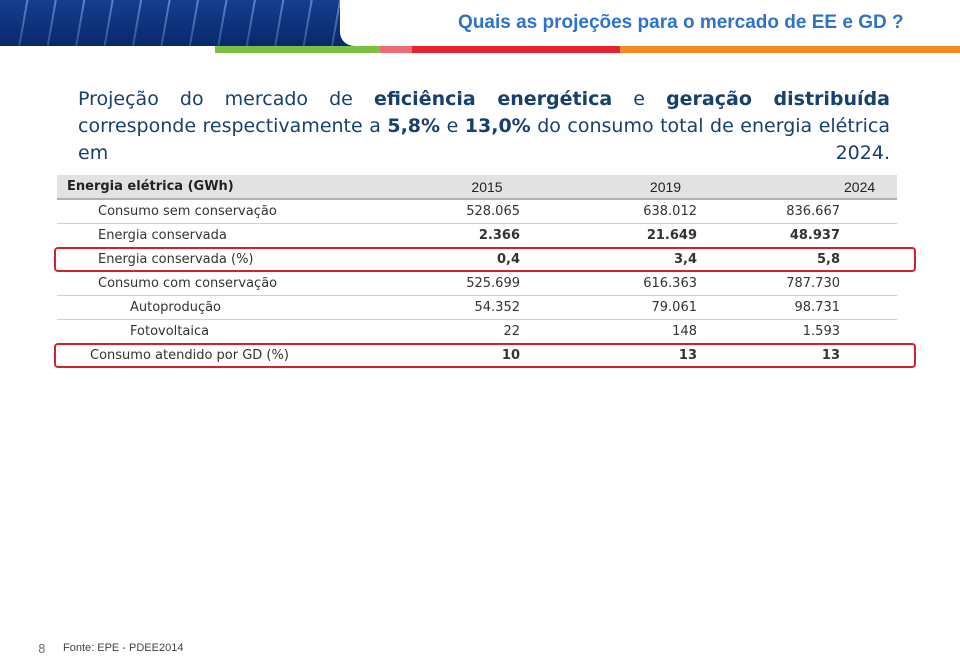  I want to click on bold-text: 13,0%, so click(497, 126).